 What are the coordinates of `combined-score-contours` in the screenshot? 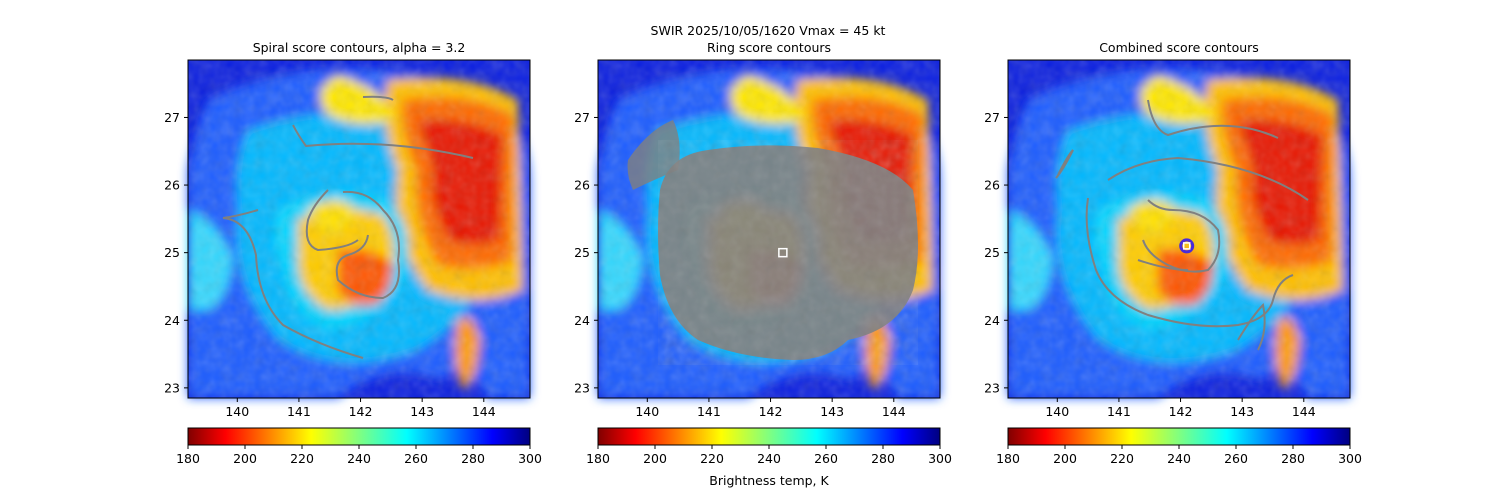 It's located at (1182, 225).